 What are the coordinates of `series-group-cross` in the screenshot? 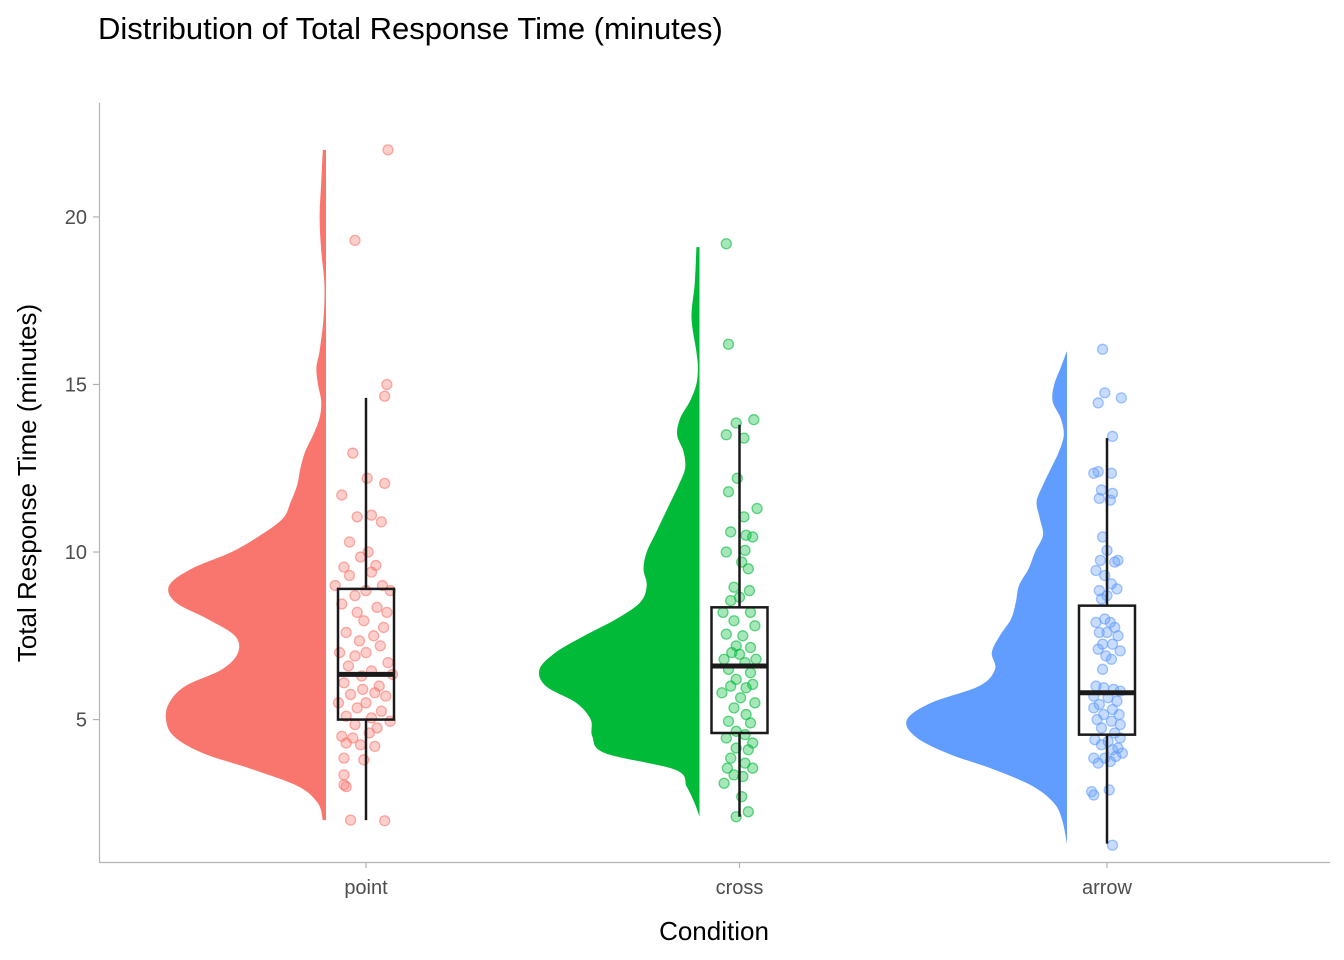 It's located at (653, 530).